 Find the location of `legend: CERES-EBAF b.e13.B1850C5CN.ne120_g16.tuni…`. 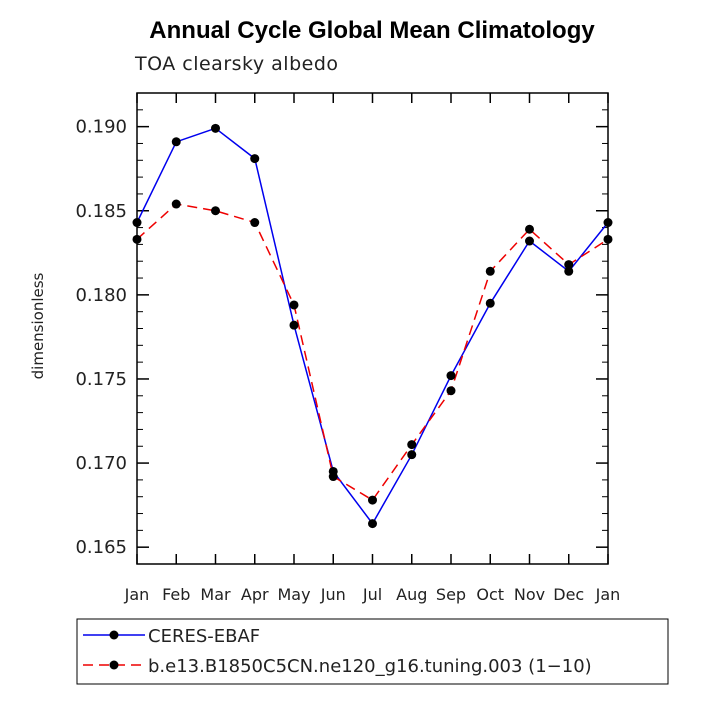

legend: CERES-EBAF b.e13.B1850C5CN.ne120_g16.tuni… is located at coordinates (337, 651).